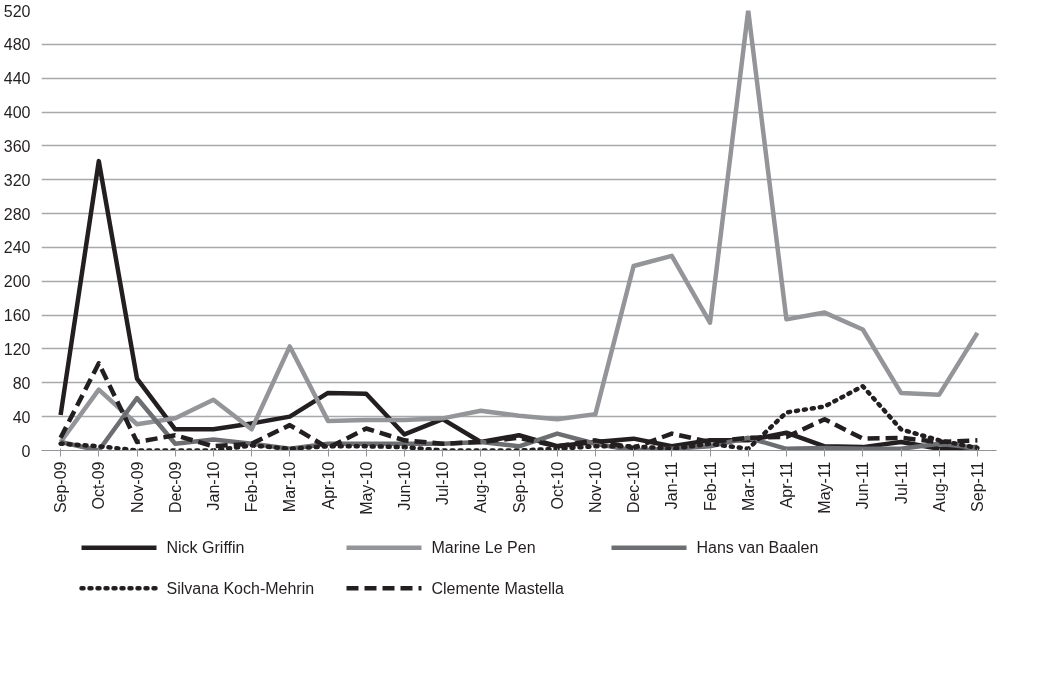 The height and width of the screenshot is (686, 1045). Describe the element at coordinates (213, 486) in the screenshot. I see `x-tick-label: Jan-10` at that location.